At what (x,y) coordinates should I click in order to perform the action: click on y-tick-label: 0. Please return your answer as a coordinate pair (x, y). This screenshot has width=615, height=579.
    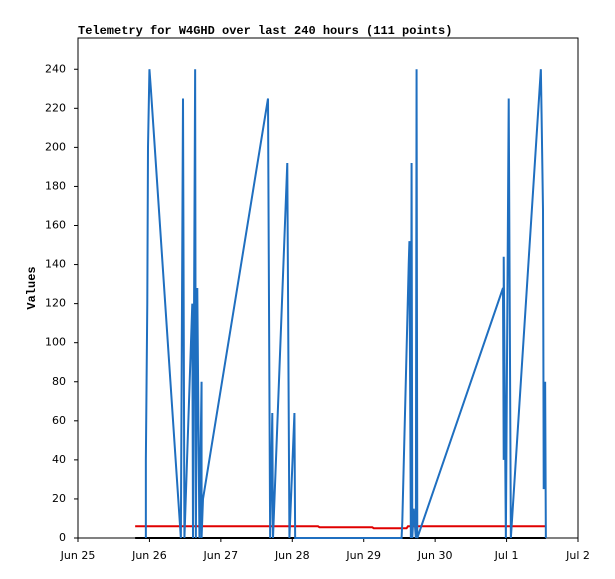
    Looking at the image, I should click on (62, 537).